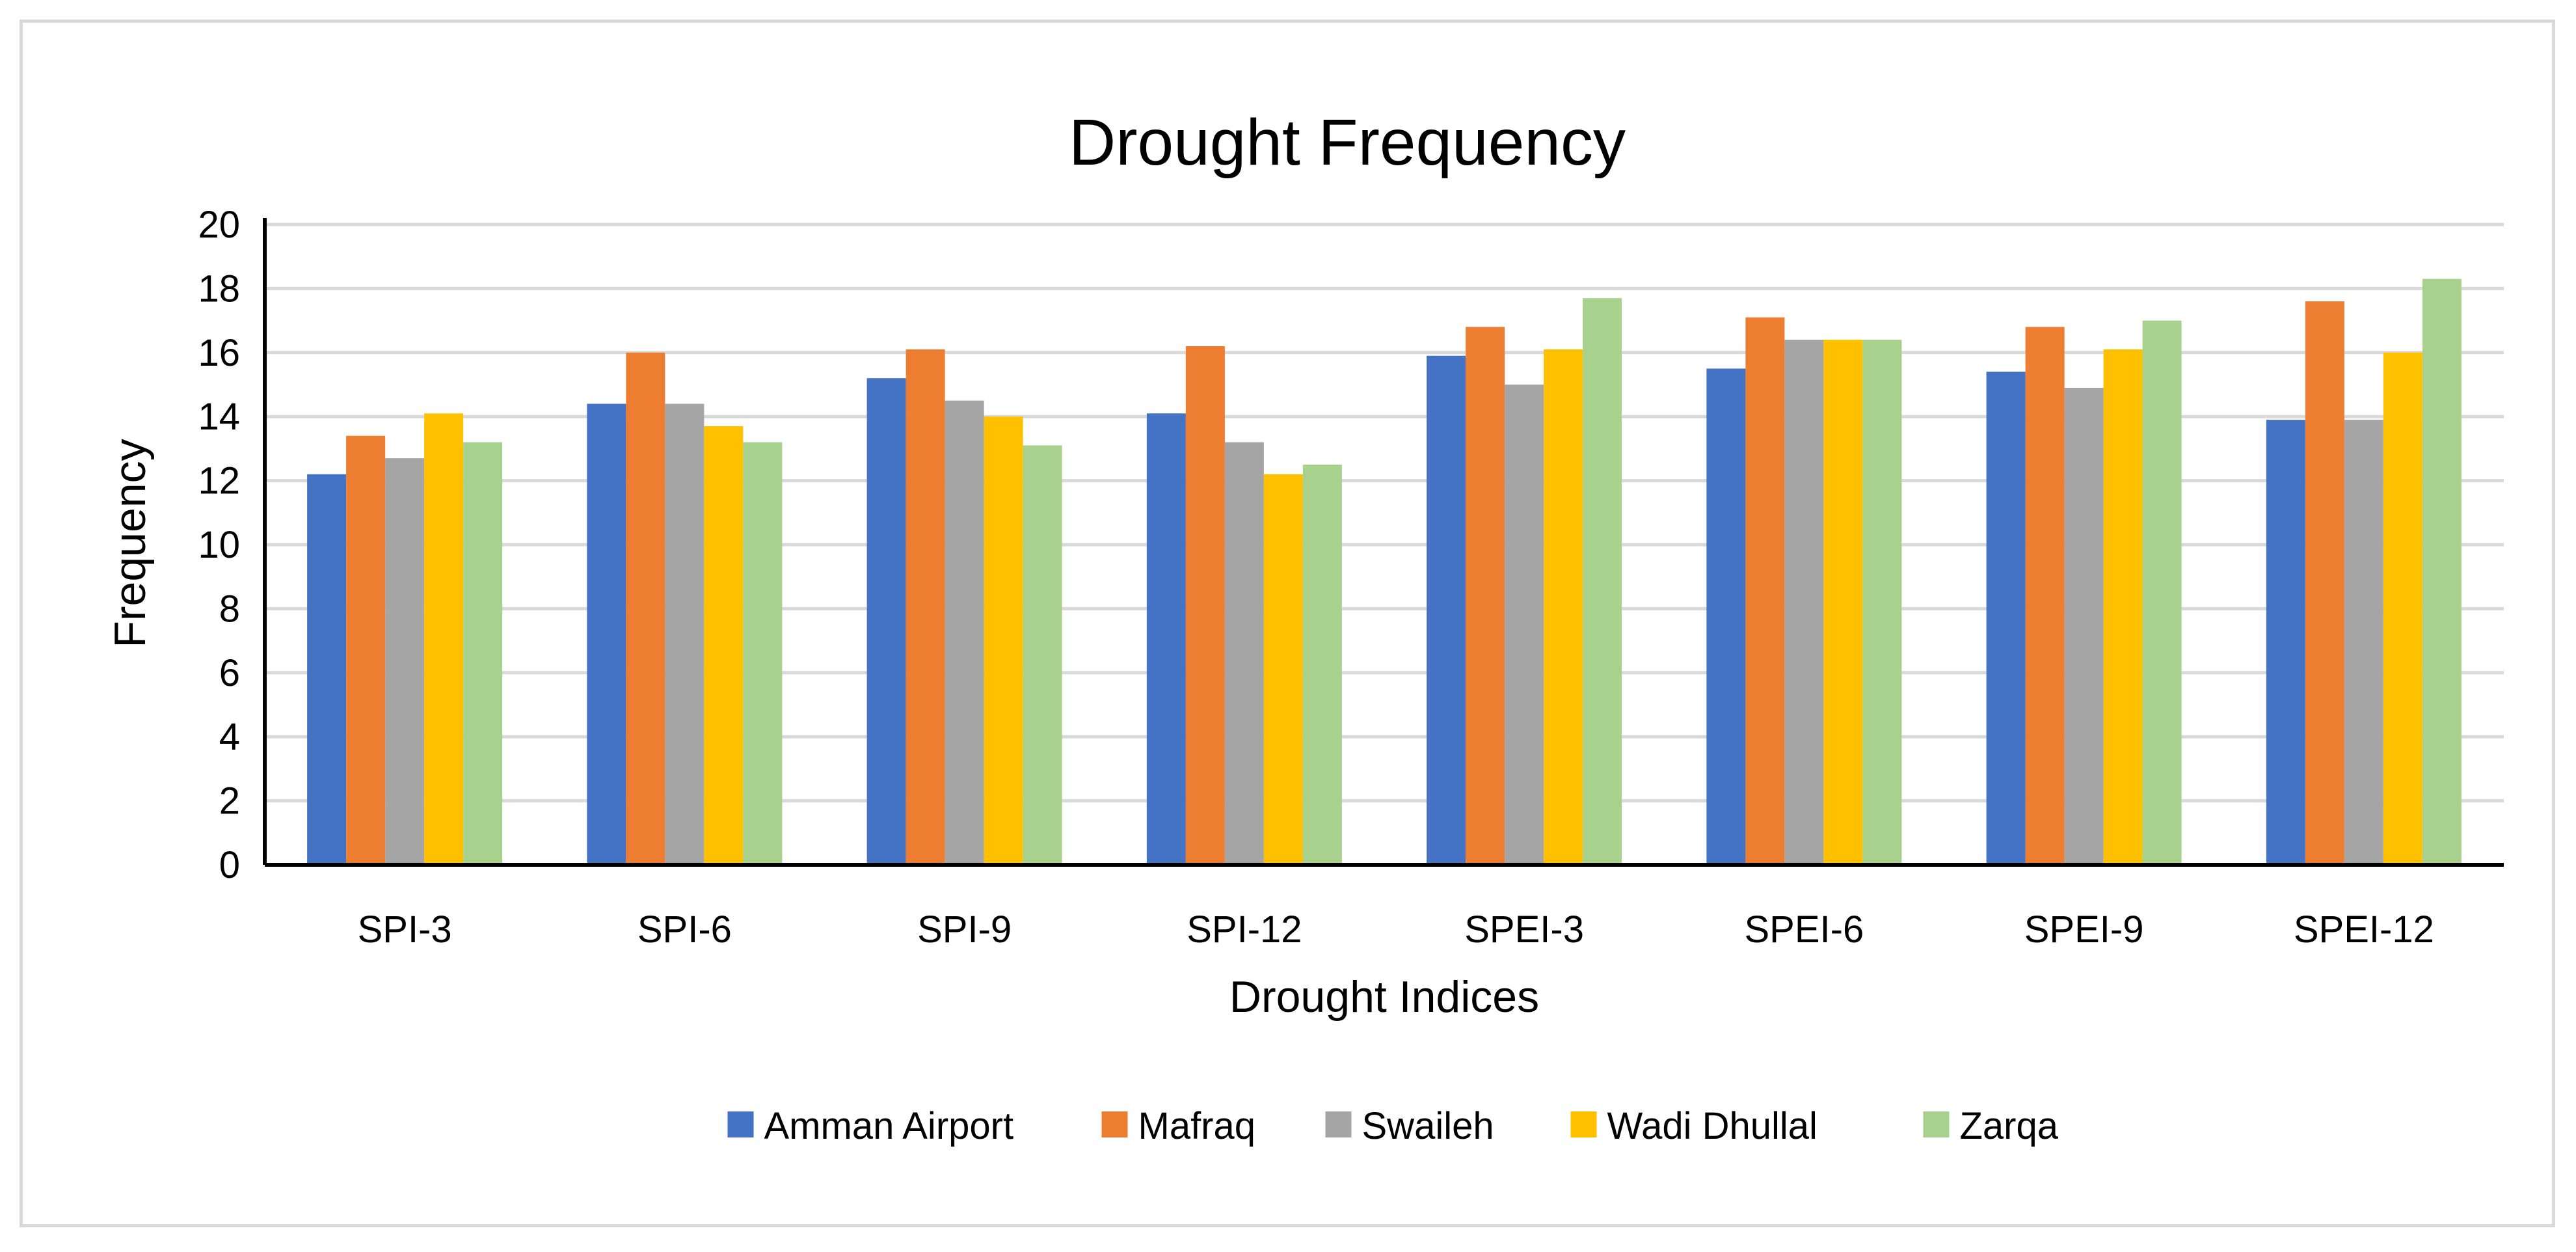 The image size is (2576, 1252). I want to click on chart-title: Drought Frequency, so click(1347, 142).